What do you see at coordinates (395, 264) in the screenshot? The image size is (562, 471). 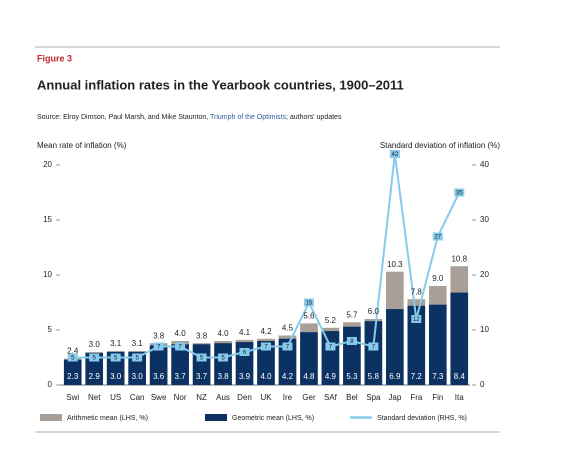 I see `arith-label: 10.3` at bounding box center [395, 264].